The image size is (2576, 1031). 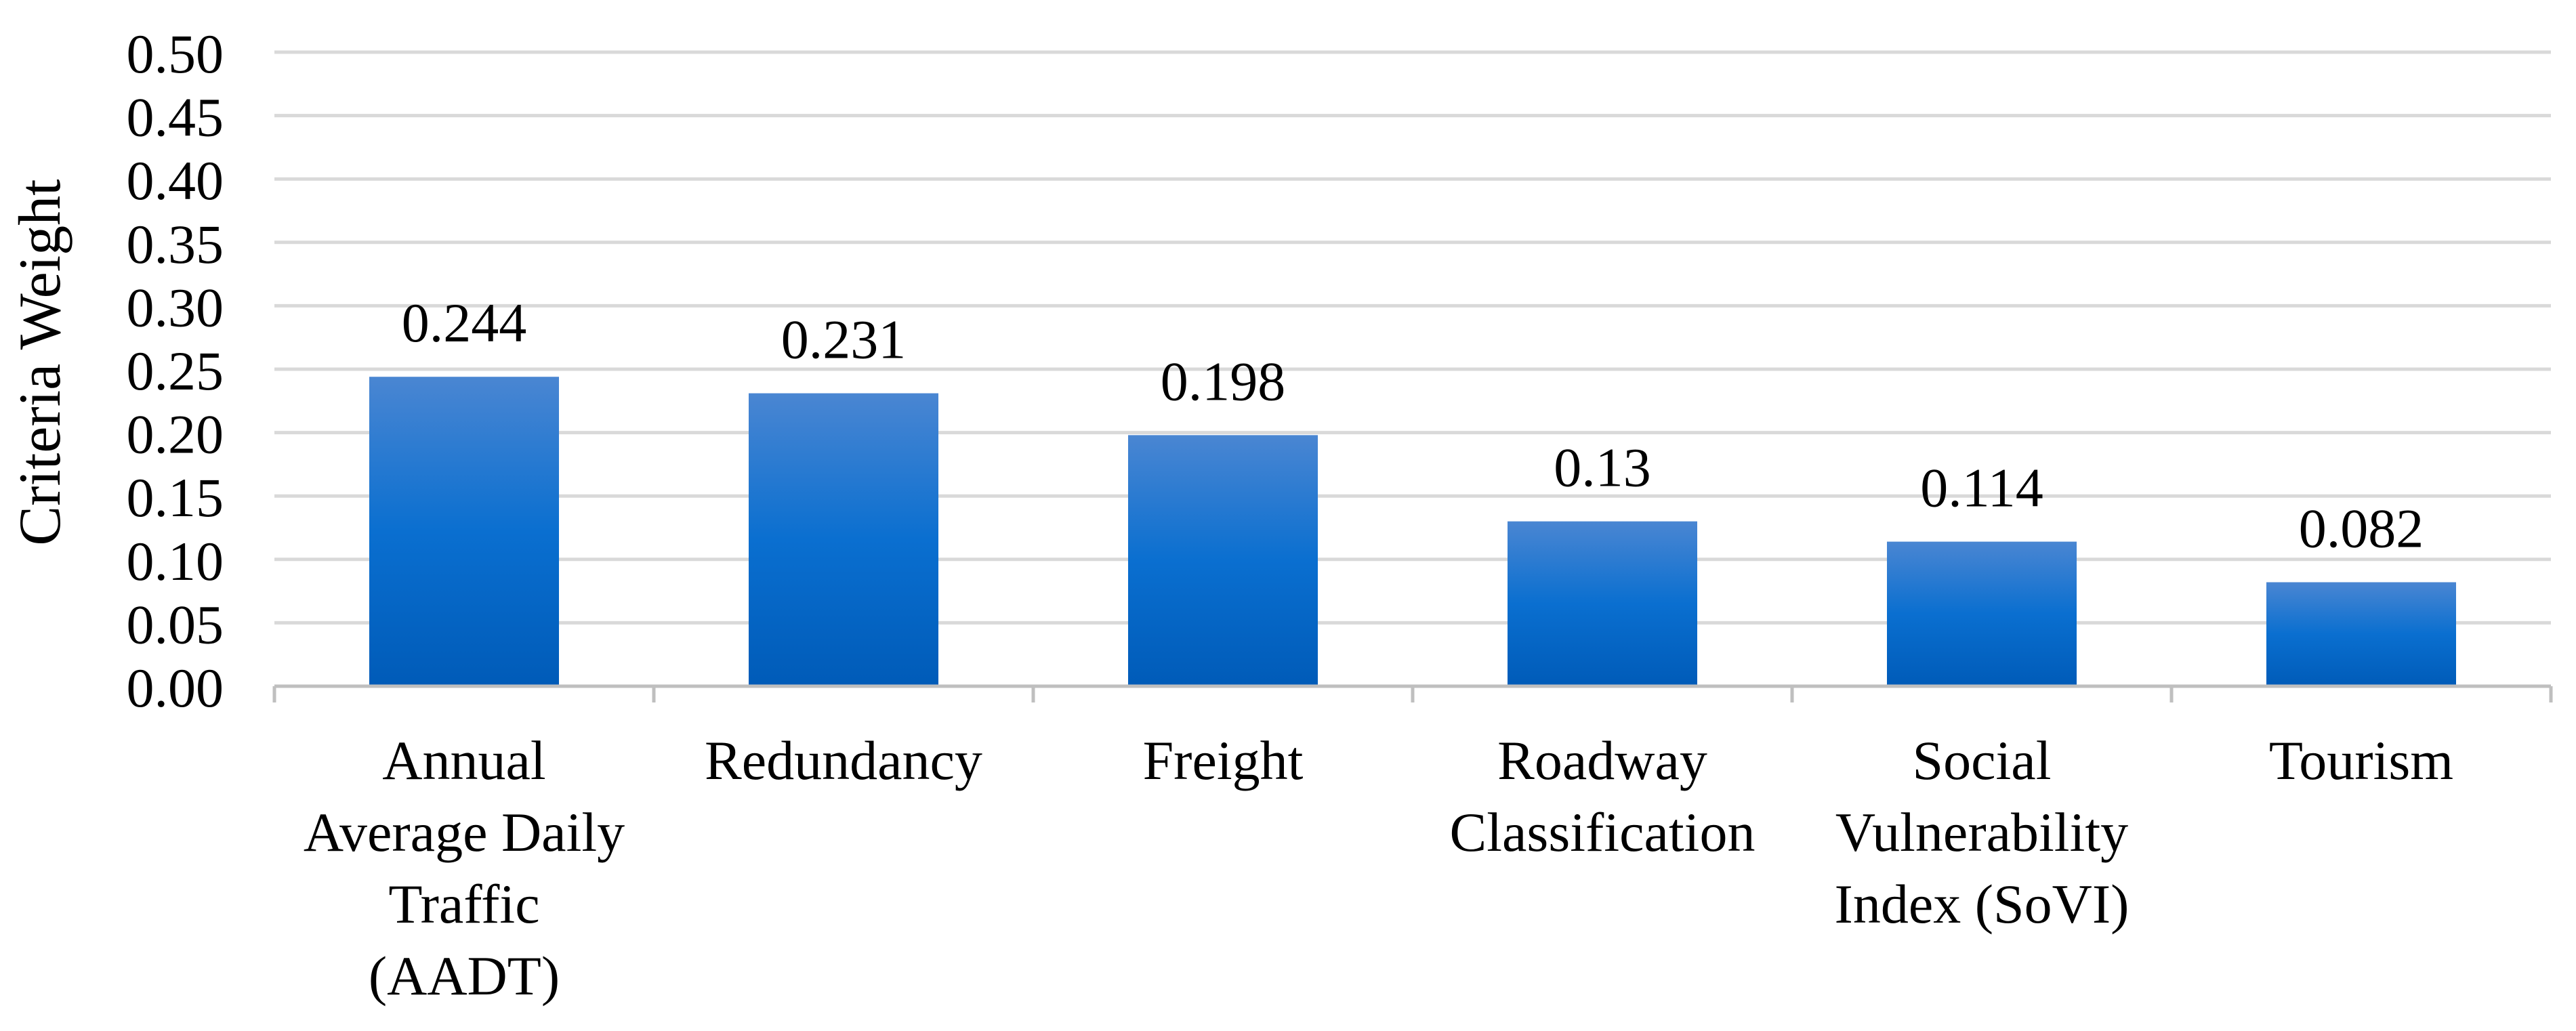 I want to click on data-label: 0.13, so click(x=1602, y=468).